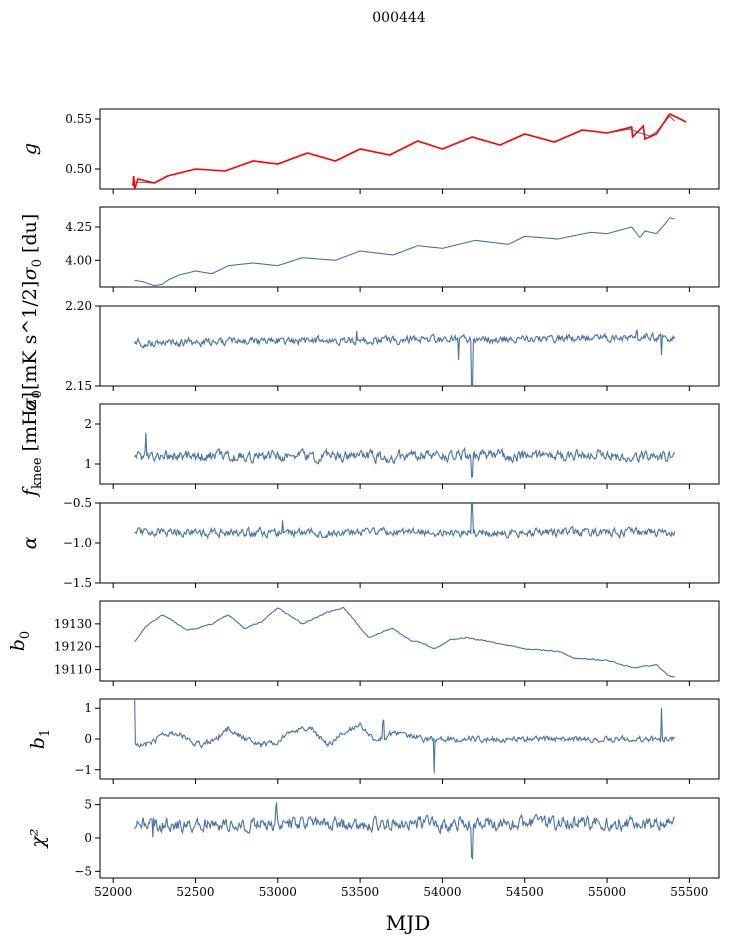 Image resolution: width=729 pixels, height=944 pixels. What do you see at coordinates (78, 306) in the screenshot?
I see `y-tick-label: 2.20` at bounding box center [78, 306].